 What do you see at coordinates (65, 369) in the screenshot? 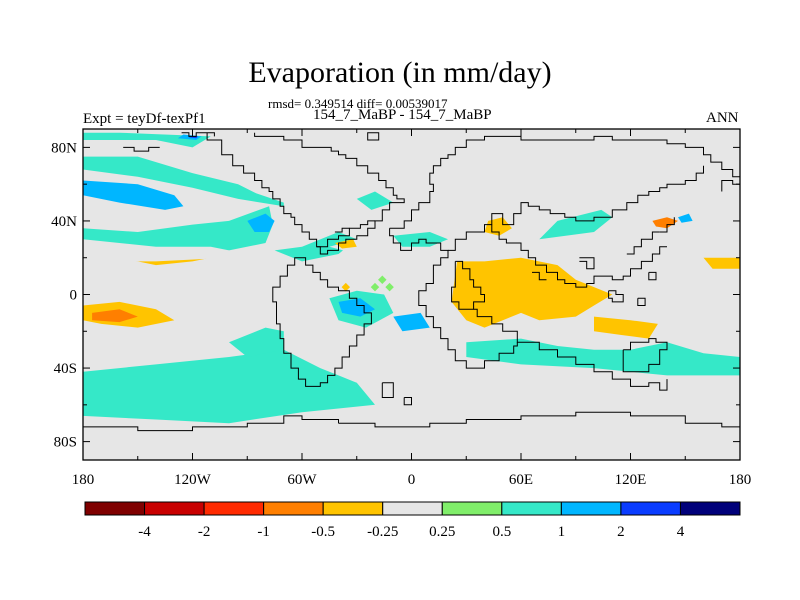
I see `y-tick-label: 40S` at bounding box center [65, 369].